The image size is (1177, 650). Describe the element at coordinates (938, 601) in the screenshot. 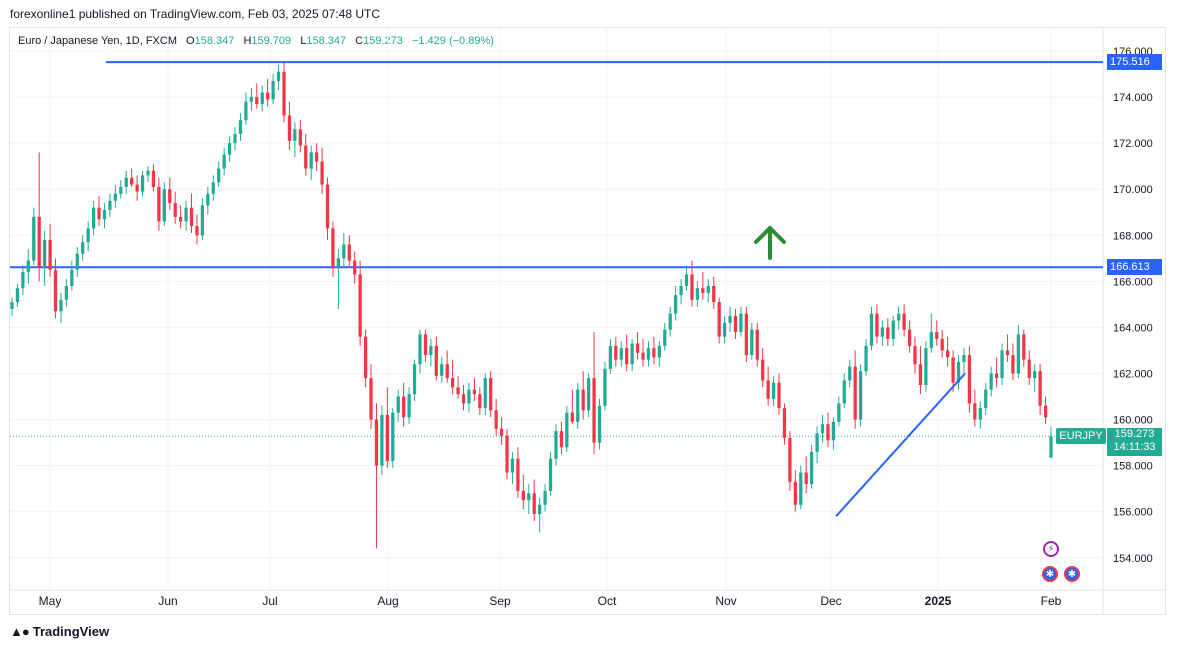

I see `x-tick-label-8: 2025` at that location.